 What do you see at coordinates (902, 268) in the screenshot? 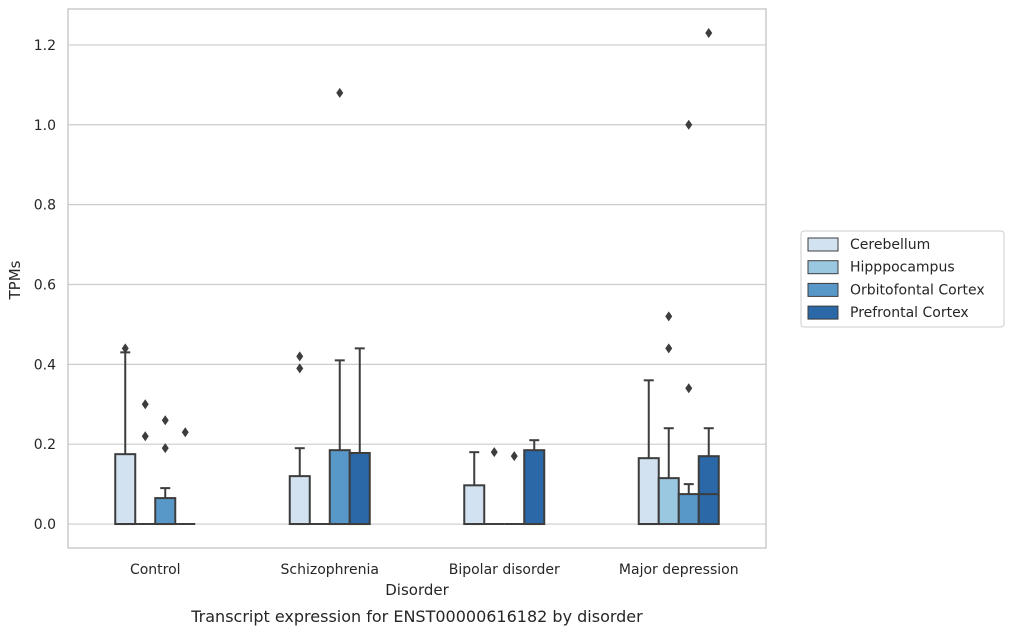
I see `legend-label: Hipppocampus` at bounding box center [902, 268].